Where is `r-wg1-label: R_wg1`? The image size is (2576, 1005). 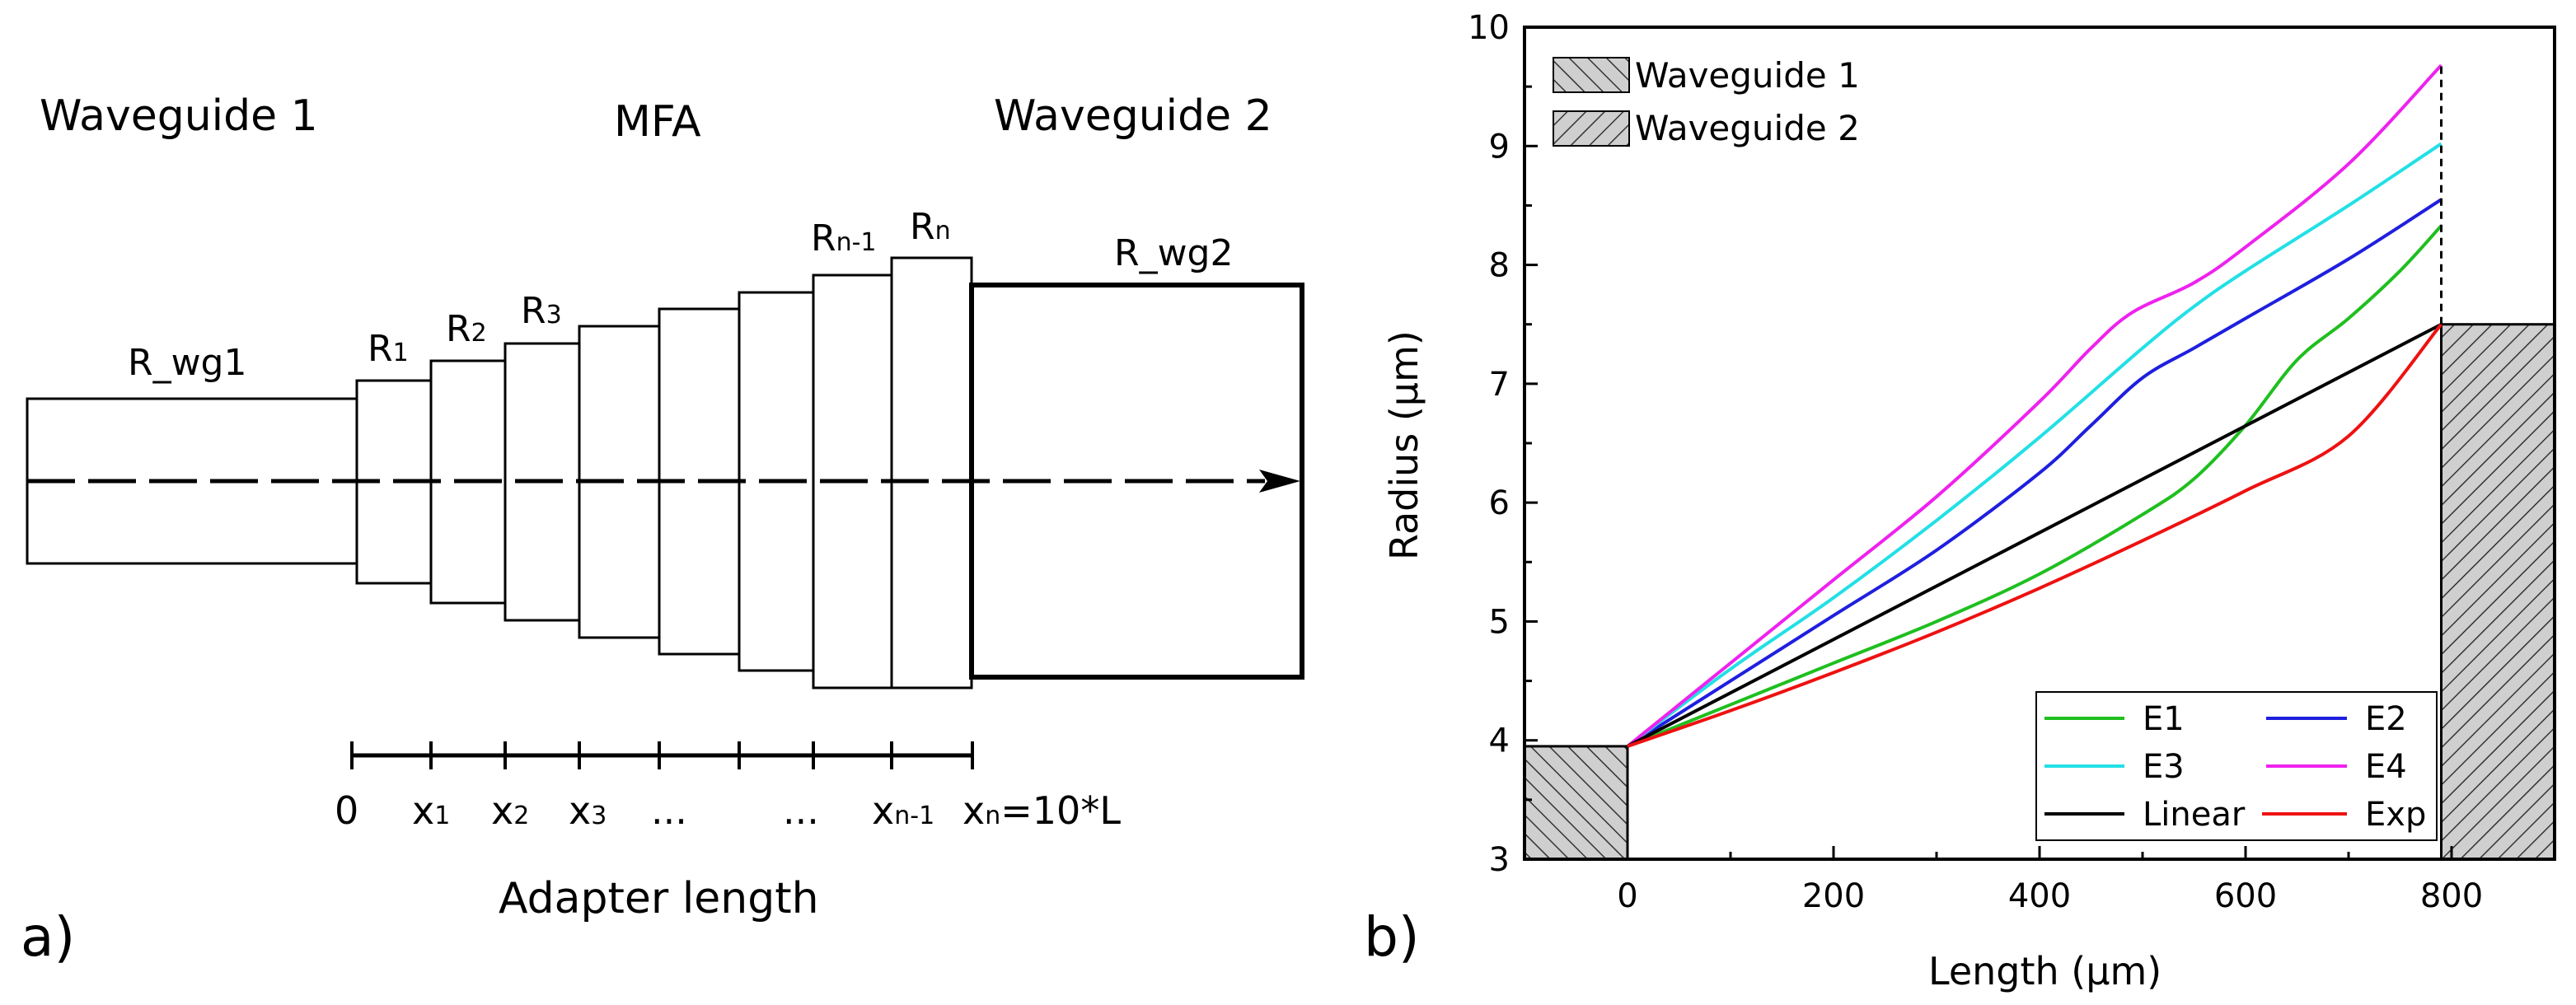
r-wg1-label: R_wg1 is located at coordinates (187, 363).